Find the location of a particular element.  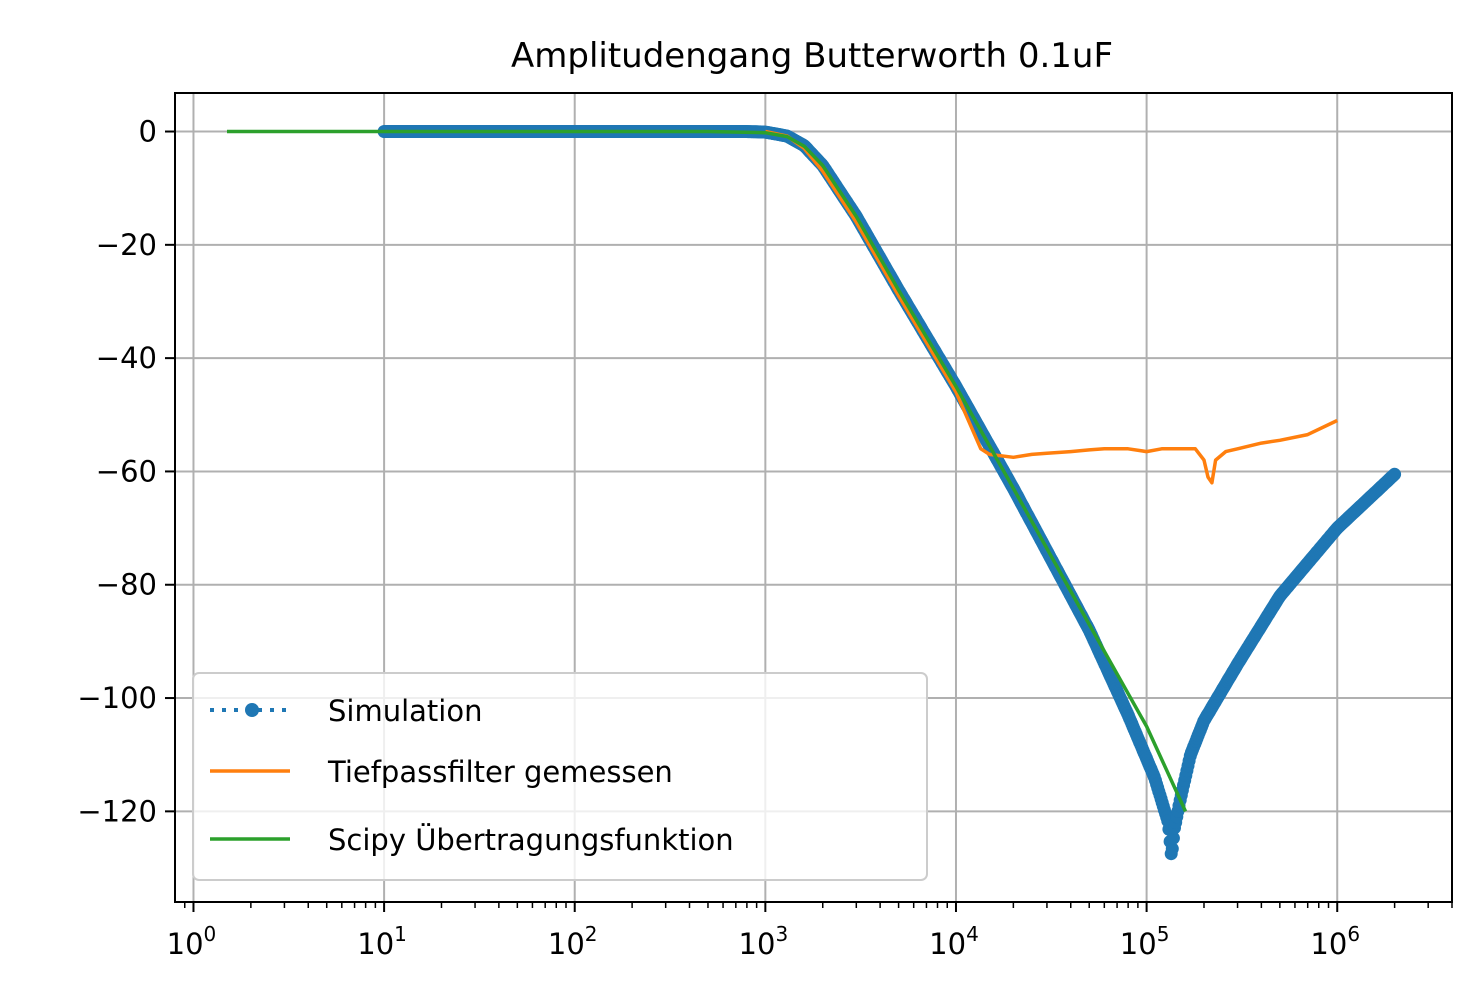

legend-label-1: Tiefpassfilter gemessen is located at coordinates (500, 772).